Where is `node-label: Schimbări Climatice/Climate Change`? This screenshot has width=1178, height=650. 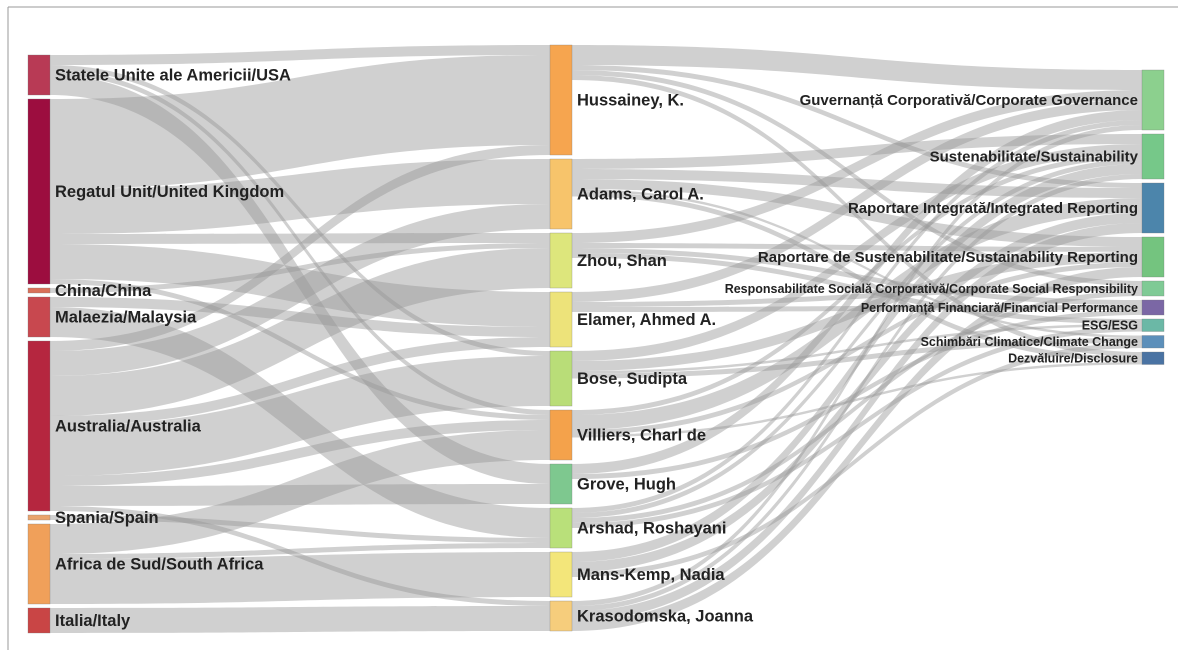 node-label: Schimbări Climatice/Climate Change is located at coordinates (1029, 342).